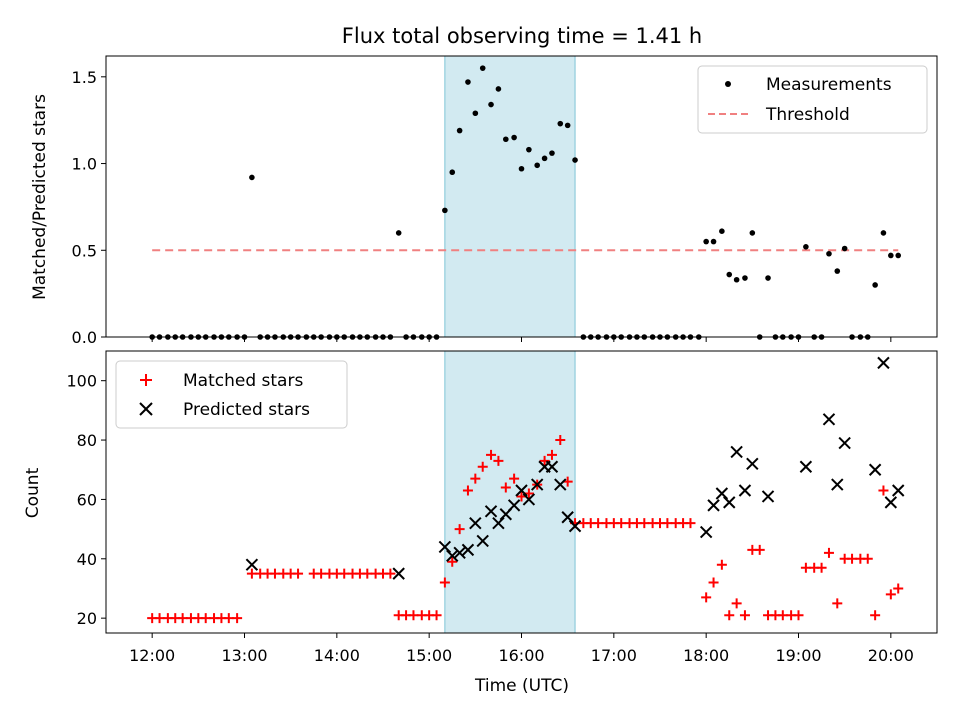 The width and height of the screenshot is (960, 720). What do you see at coordinates (510, 196) in the screenshot?
I see `top-shaded-band` at bounding box center [510, 196].